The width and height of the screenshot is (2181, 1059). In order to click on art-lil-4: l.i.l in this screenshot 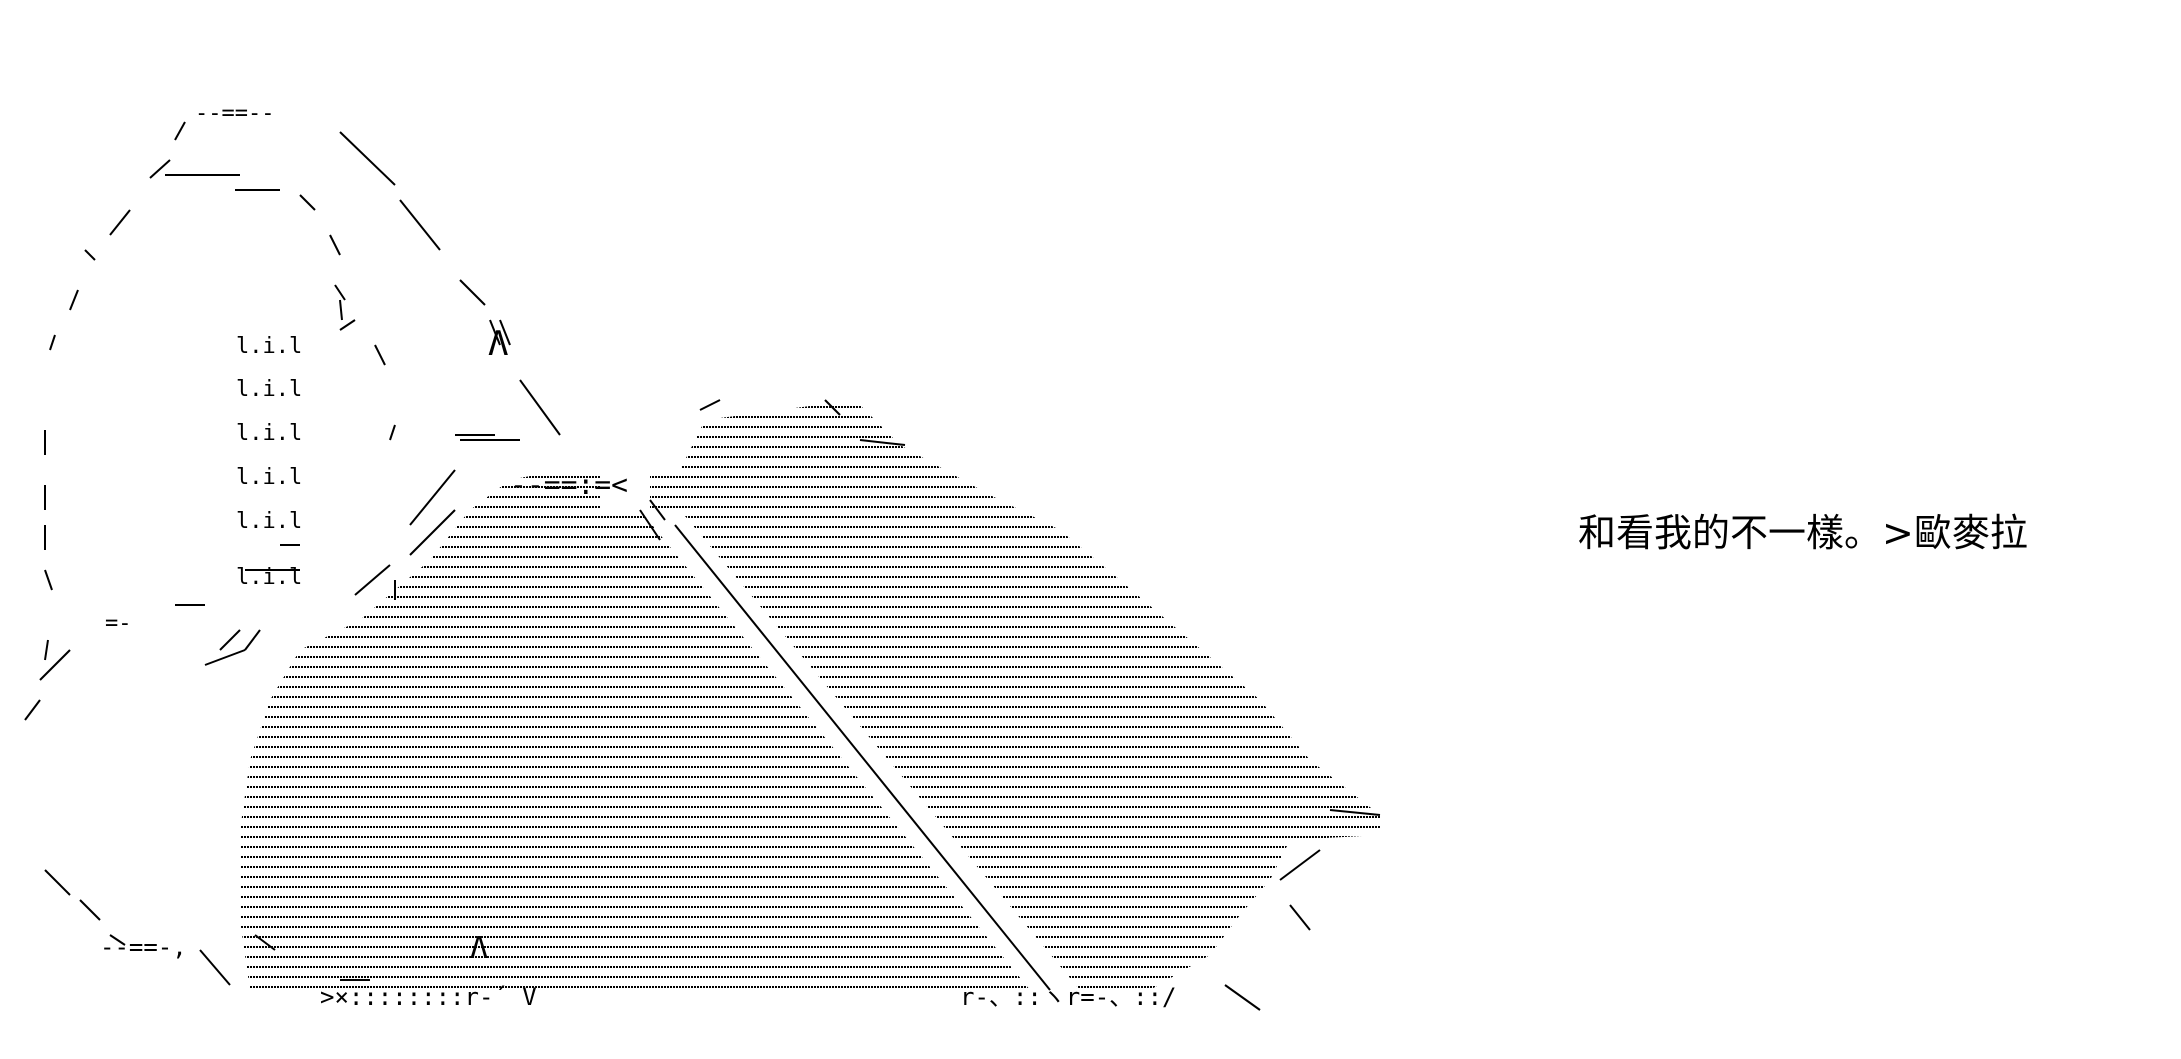, I will do `click(269, 477)`.